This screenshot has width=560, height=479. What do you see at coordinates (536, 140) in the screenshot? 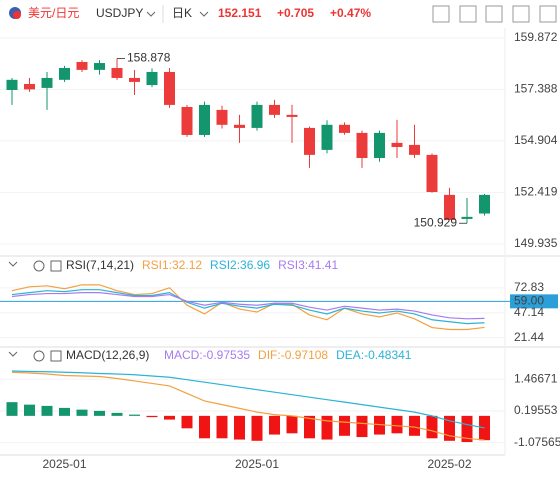
I see `y-tick-label: 154.904` at bounding box center [536, 140].